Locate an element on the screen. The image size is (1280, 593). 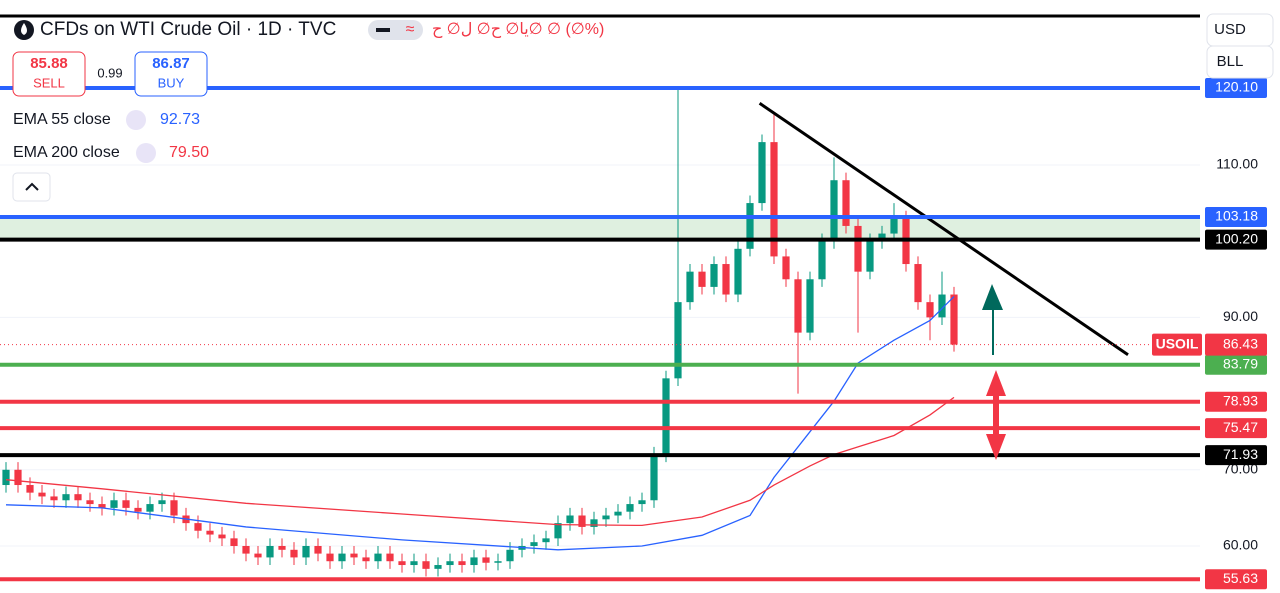
sell-price: 85.88 is located at coordinates (49, 63).